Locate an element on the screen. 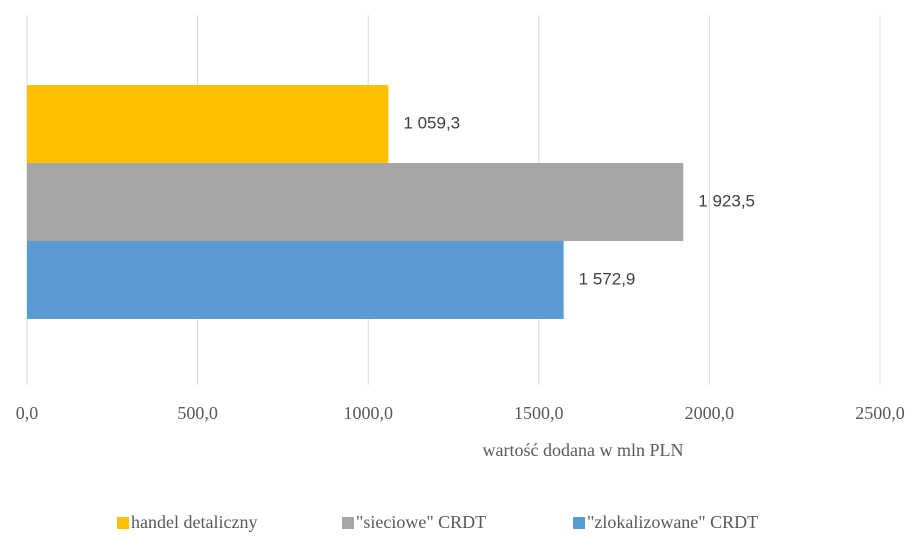 This screenshot has width=917, height=538. x-tick-label: 2000,0 is located at coordinates (710, 413).